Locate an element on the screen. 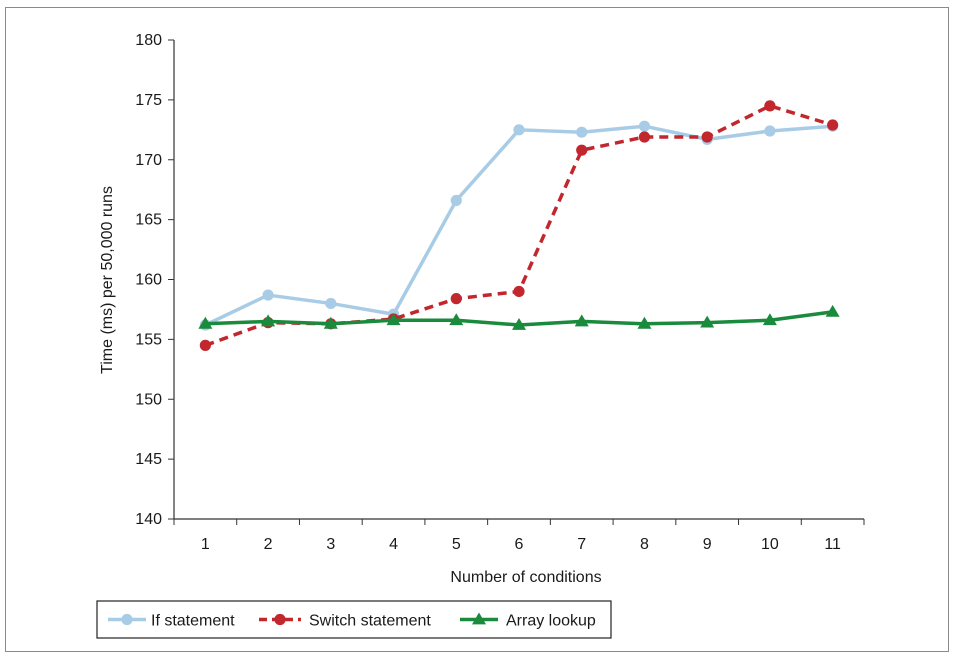  legend: If statement Switch statement Array lookup is located at coordinates (354, 619).